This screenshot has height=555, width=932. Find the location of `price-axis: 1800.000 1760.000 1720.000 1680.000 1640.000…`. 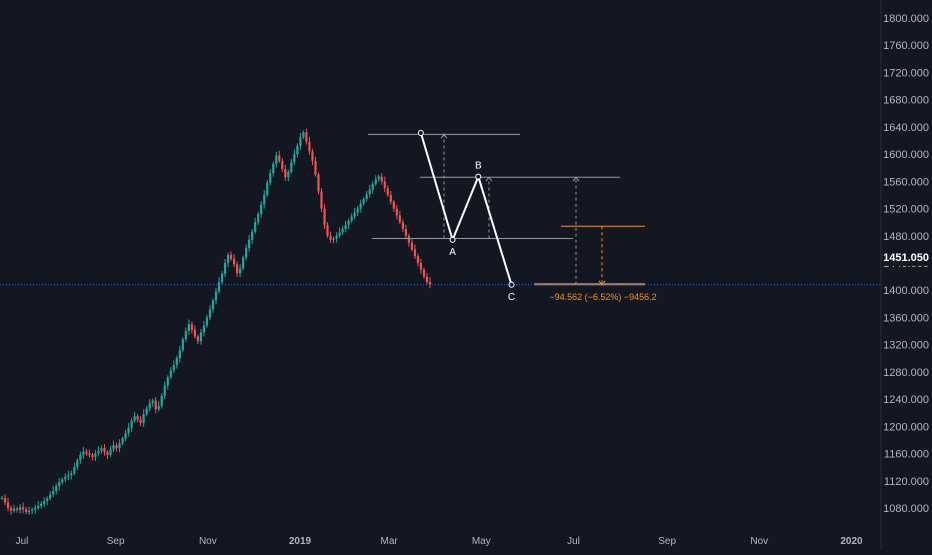

price-axis: 1800.000 1760.000 1720.000 1680.000 1640.000… is located at coordinates (907, 264).